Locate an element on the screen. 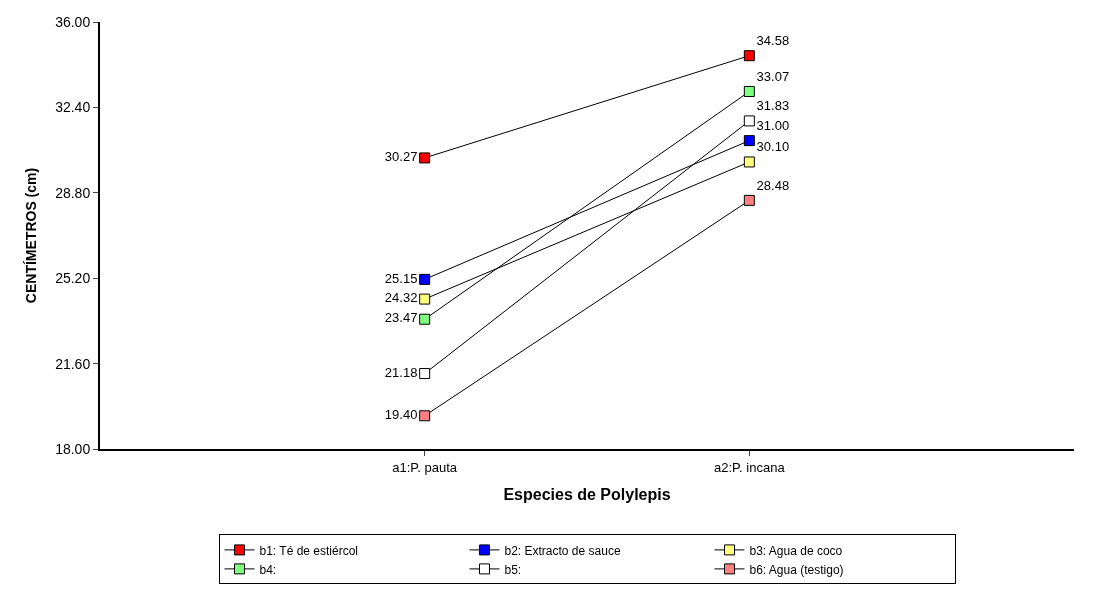  x-axis-title: Especies de Polylepis is located at coordinates (587, 494).